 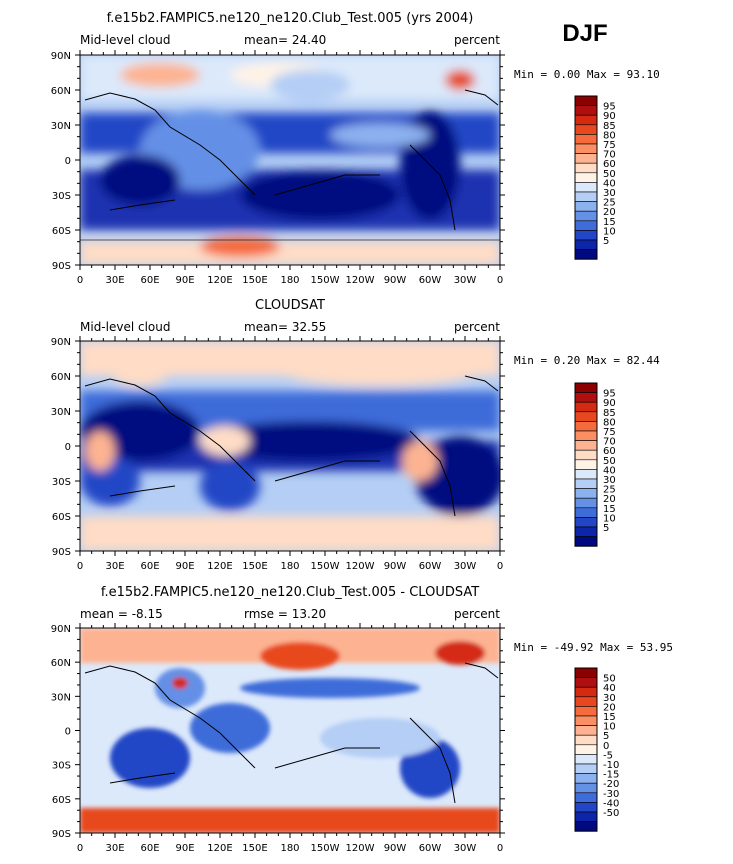 What do you see at coordinates (587, 360) in the screenshot?
I see `minmax-label: Min = 0.20 Max = 82.44` at bounding box center [587, 360].